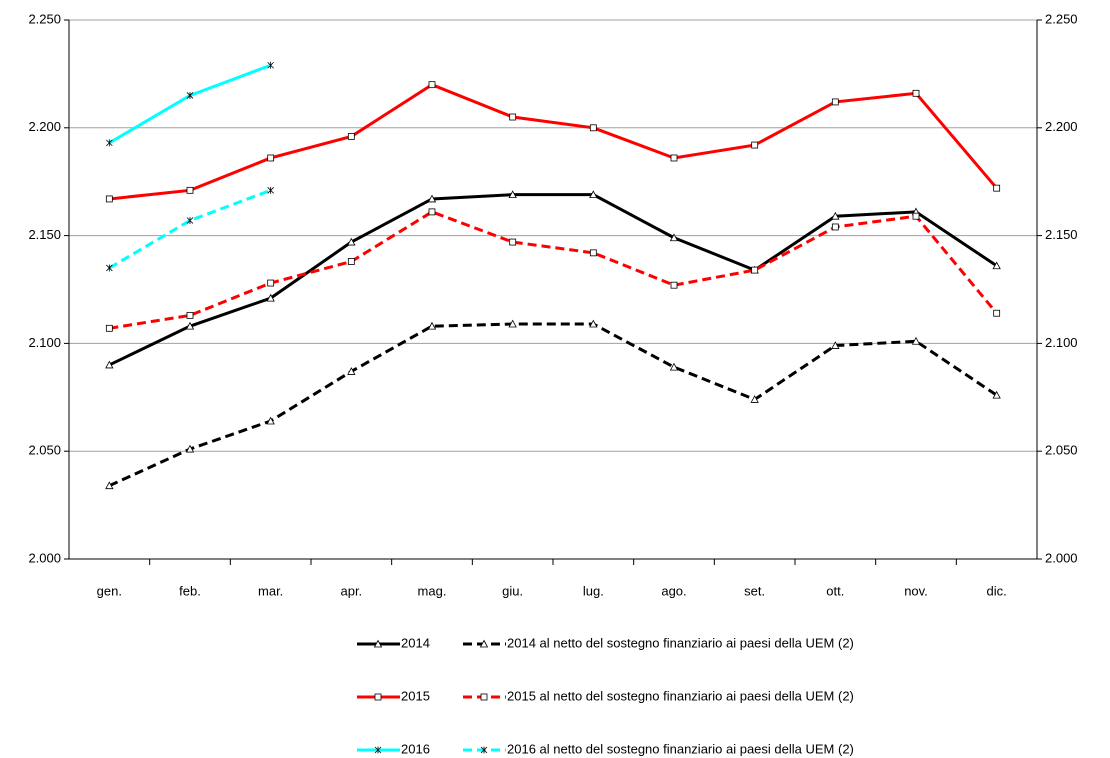  Describe the element at coordinates (512, 590) in the screenshot. I see `x-tick-label: giu.` at that location.